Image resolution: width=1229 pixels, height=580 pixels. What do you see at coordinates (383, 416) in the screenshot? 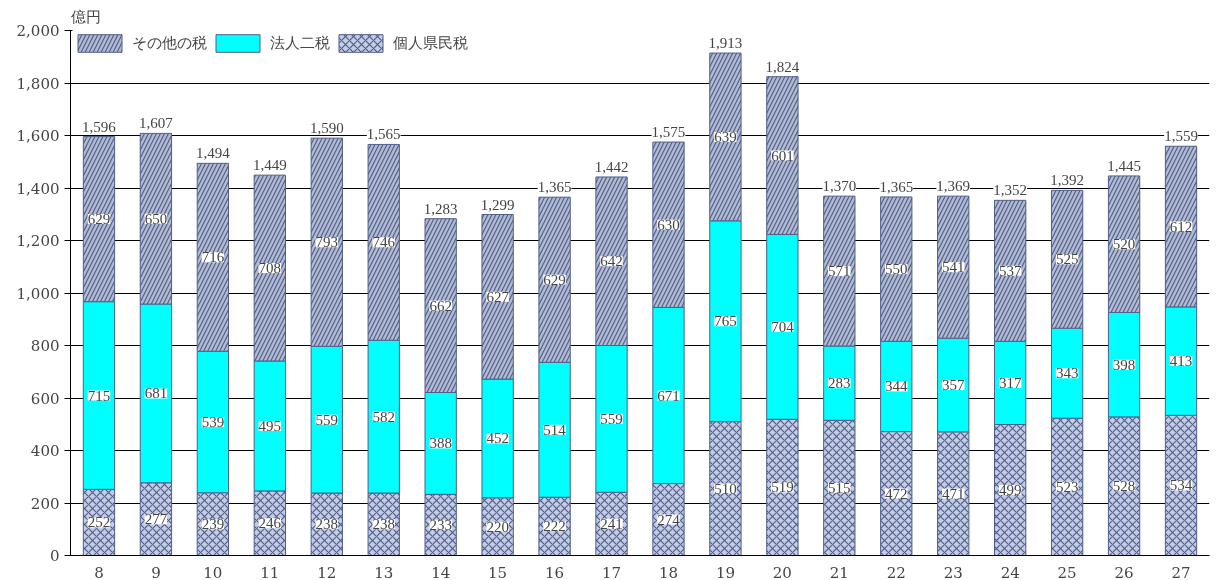
I see `data-label: 582` at bounding box center [383, 416].